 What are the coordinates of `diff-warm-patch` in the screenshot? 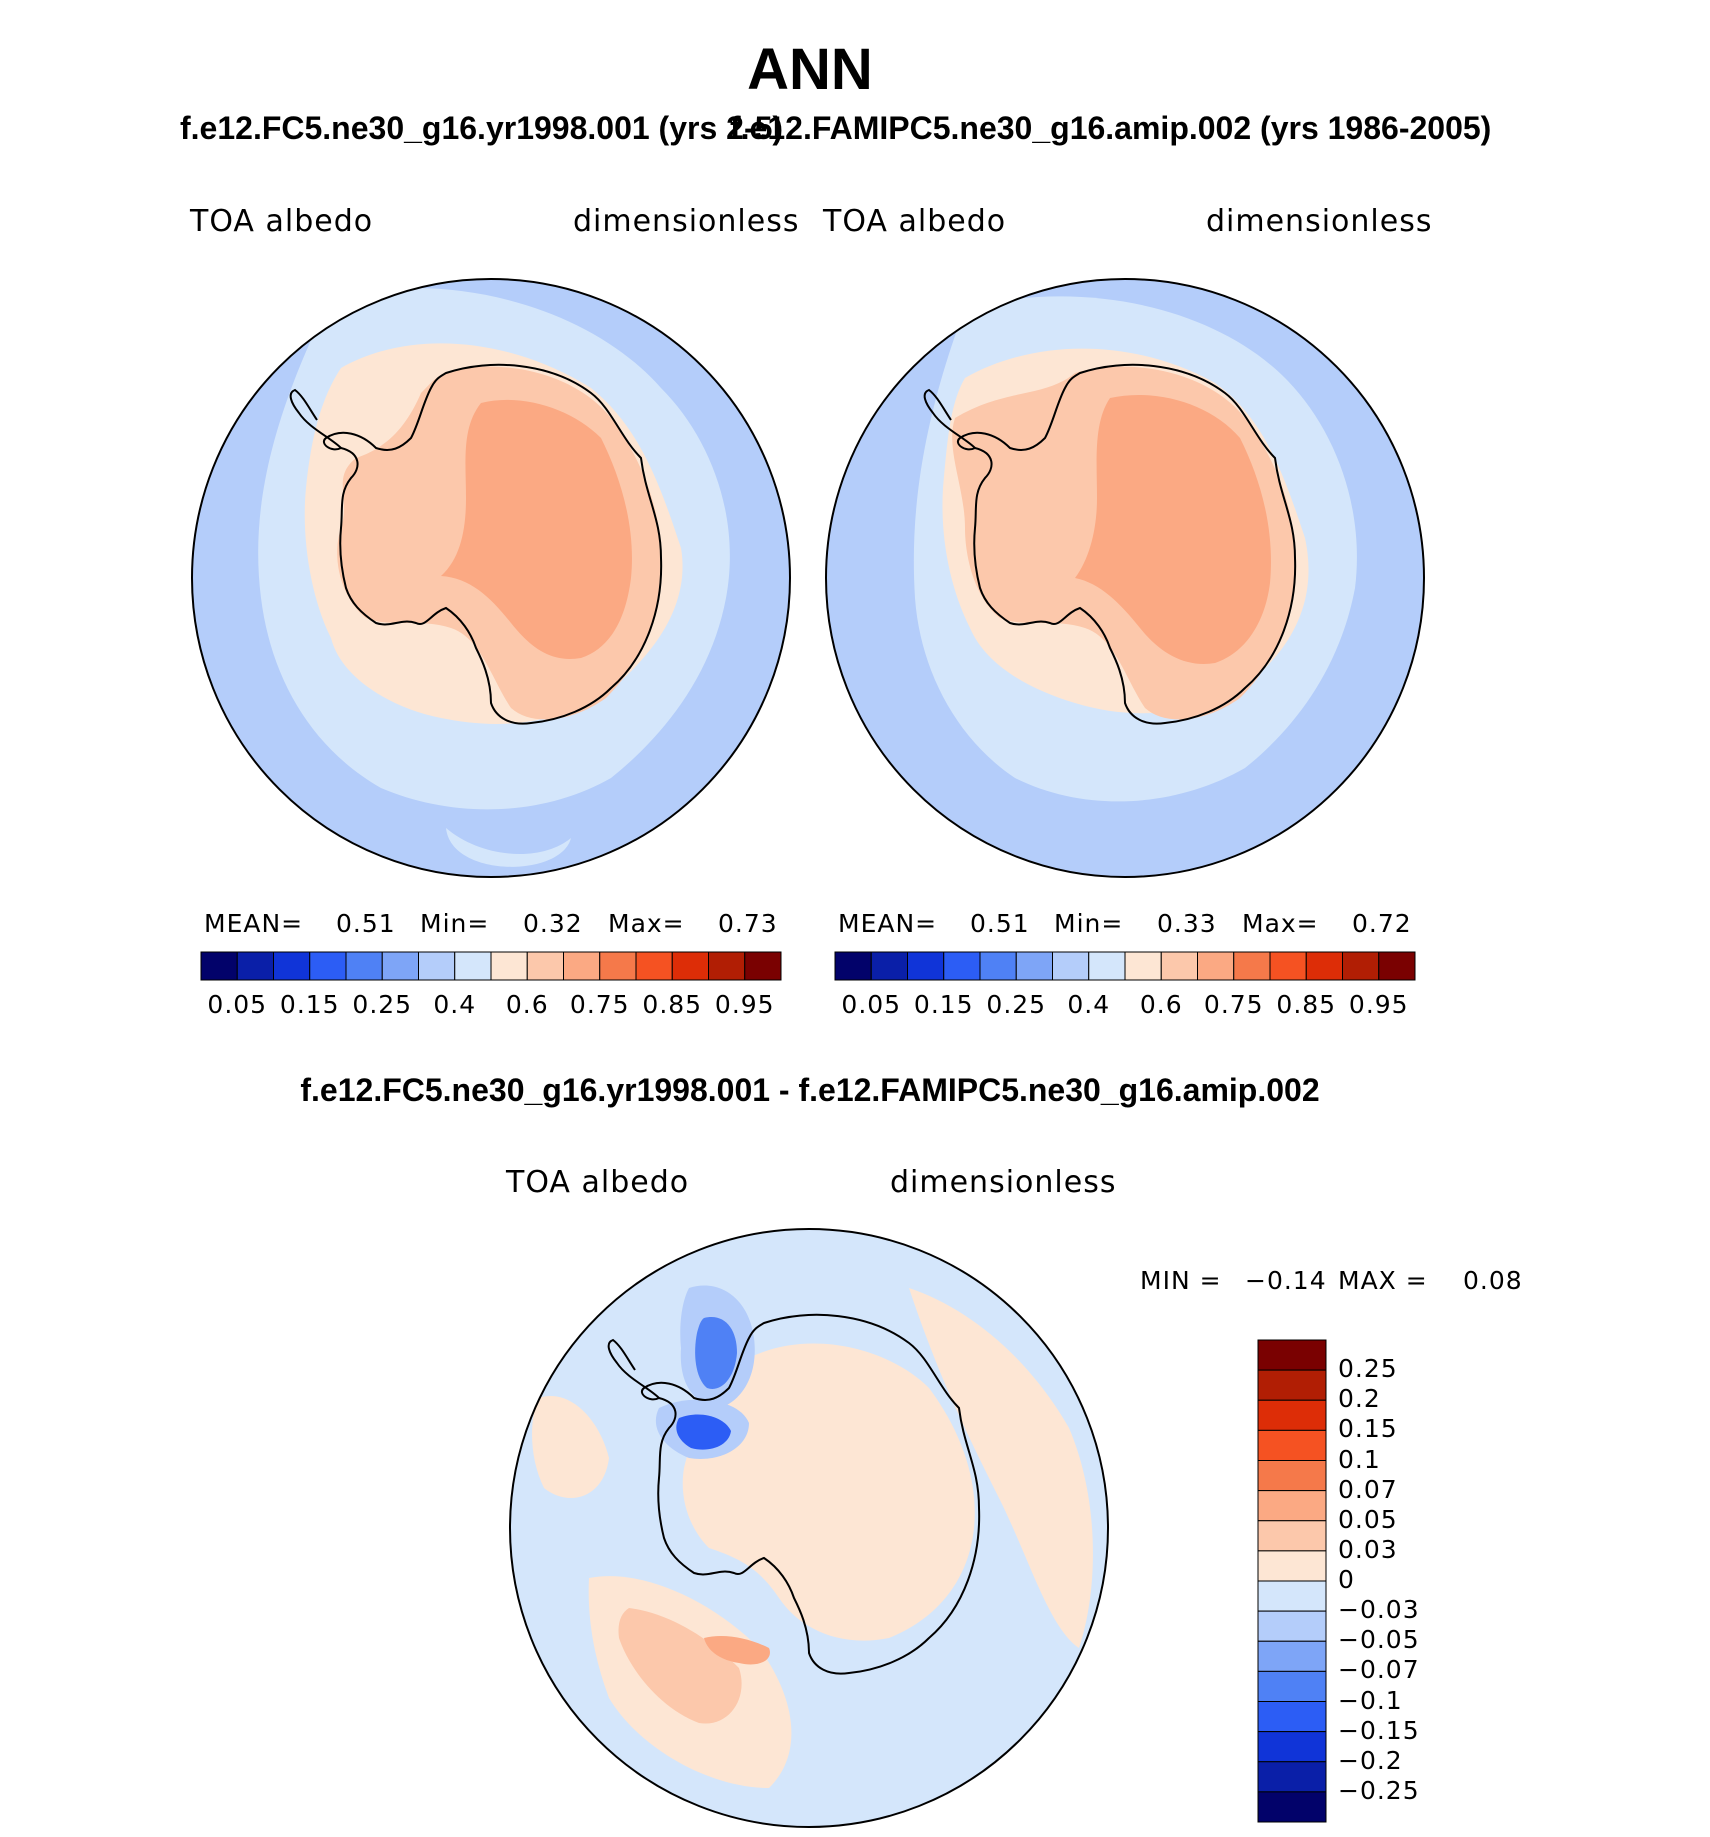 It's located at (680, 1666).